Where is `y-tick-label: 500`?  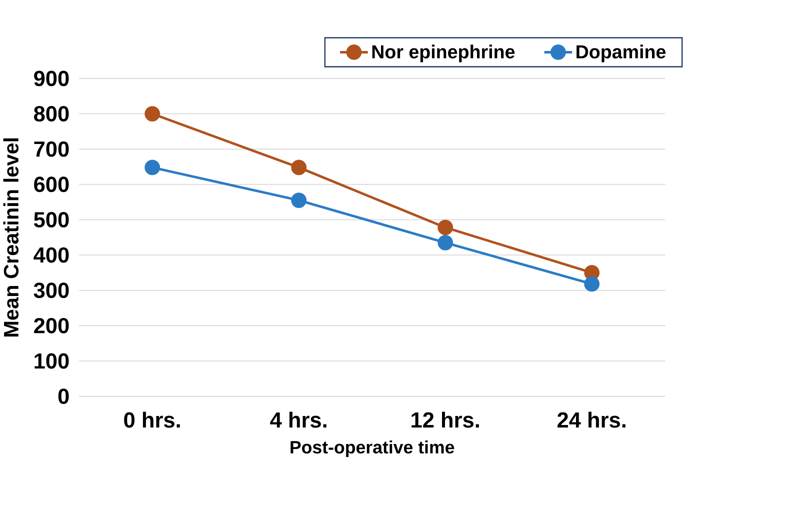
y-tick-label: 500 is located at coordinates (51, 220).